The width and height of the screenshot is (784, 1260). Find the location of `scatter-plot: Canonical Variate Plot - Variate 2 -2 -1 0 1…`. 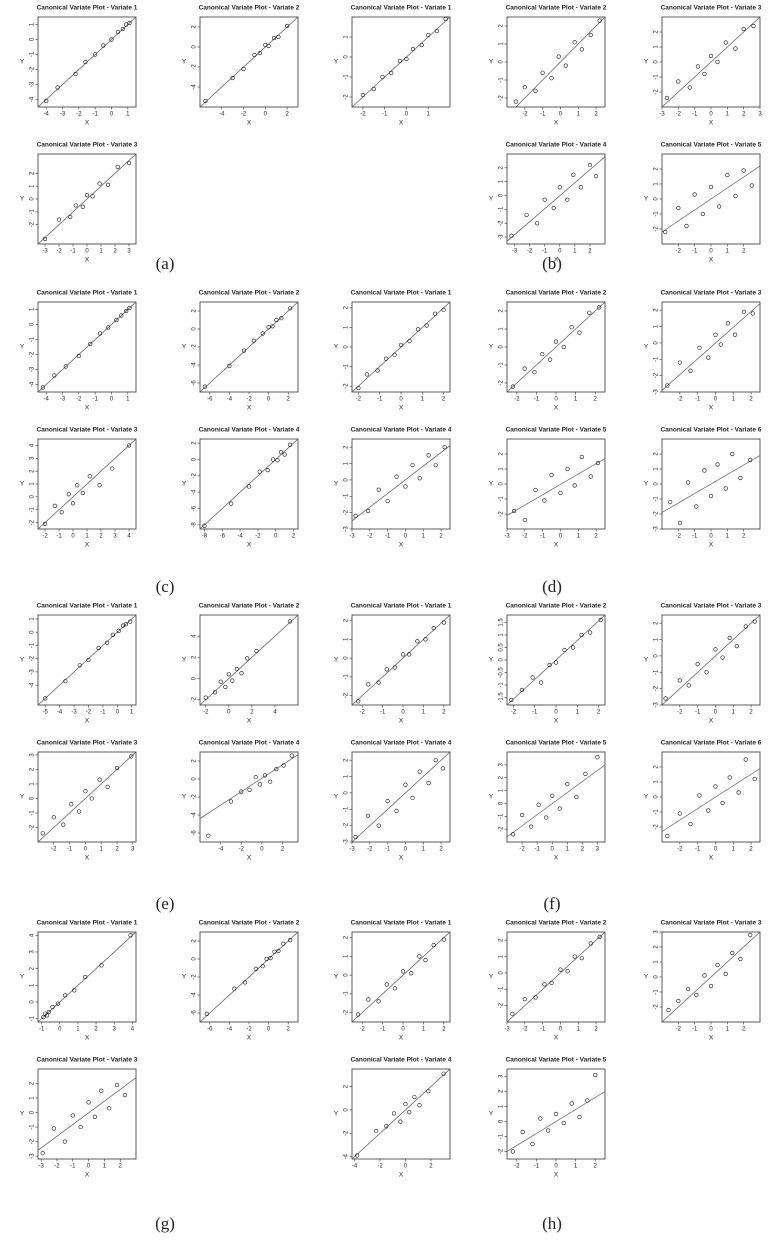

scatter-plot: Canonical Variate Plot - Variate 2 -2 -1 0 1… is located at coordinates (548, 66).